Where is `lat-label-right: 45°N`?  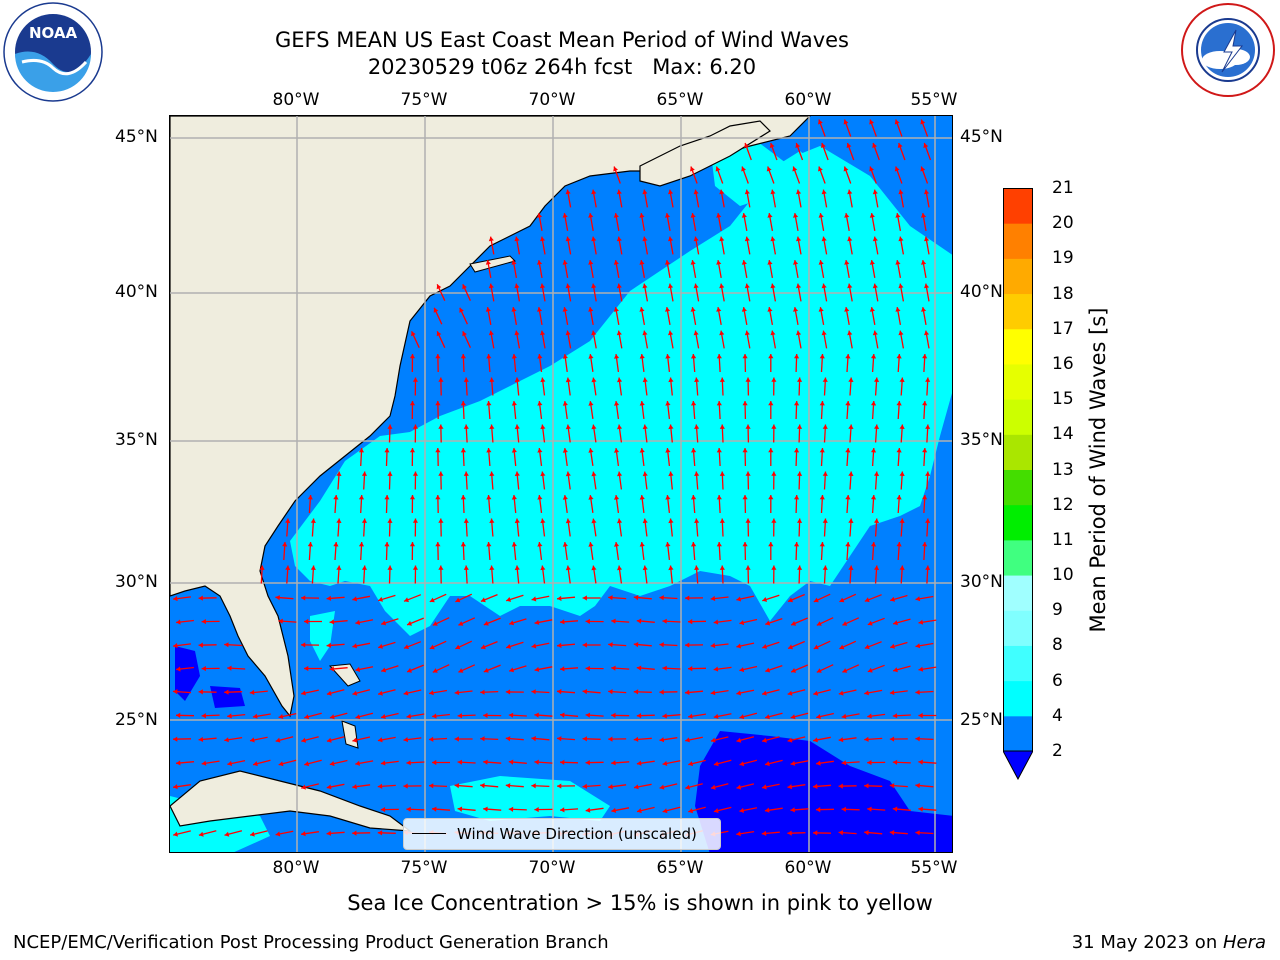 lat-label-right: 45°N is located at coordinates (981, 137).